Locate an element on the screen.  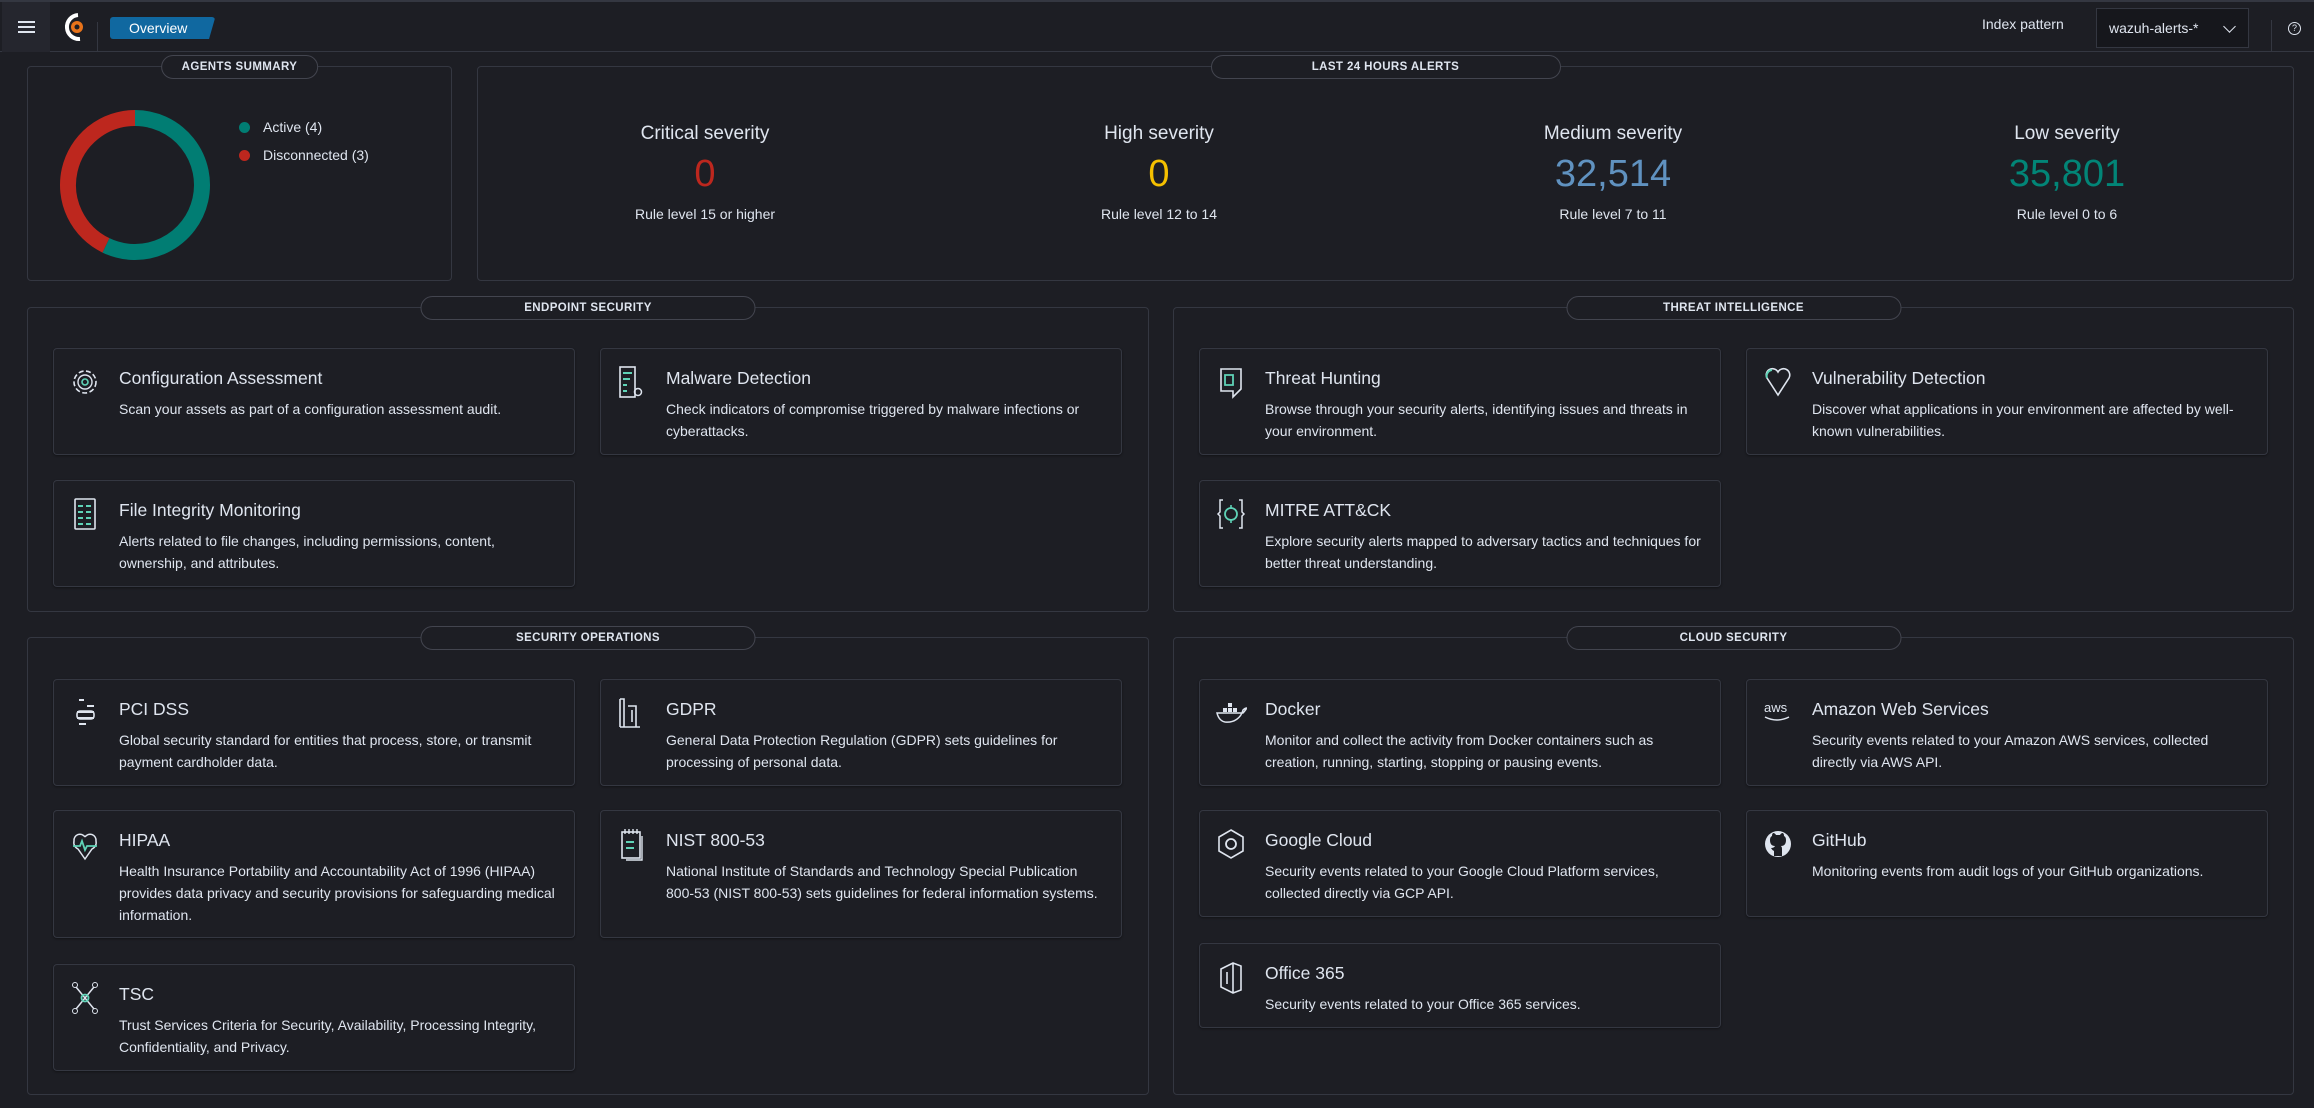
legend-item-active: Active (4) is located at coordinates (304, 127).